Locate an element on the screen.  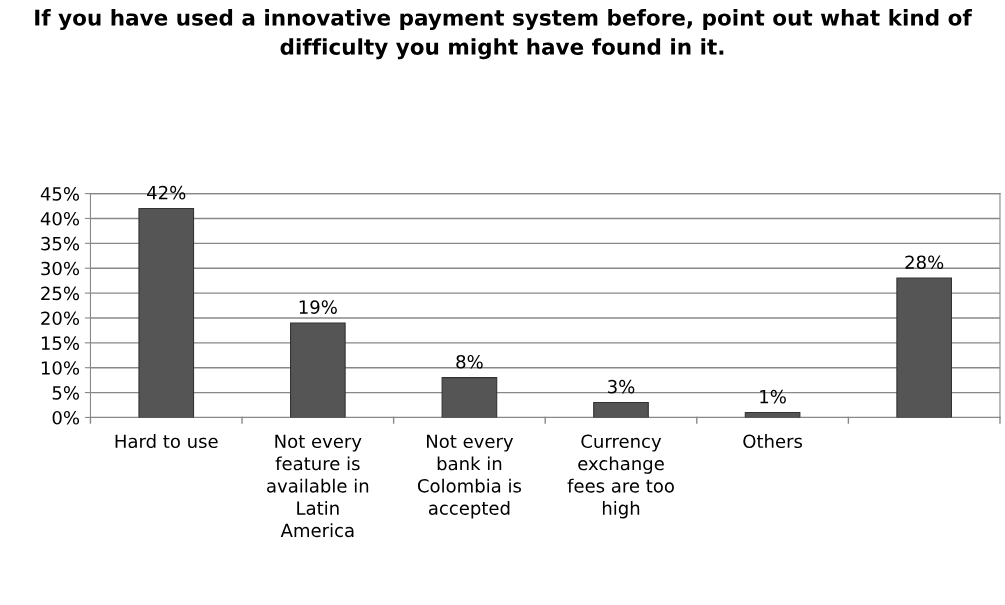
x-tick-label: Not every feature is available in Latin America is located at coordinates (318, 486).